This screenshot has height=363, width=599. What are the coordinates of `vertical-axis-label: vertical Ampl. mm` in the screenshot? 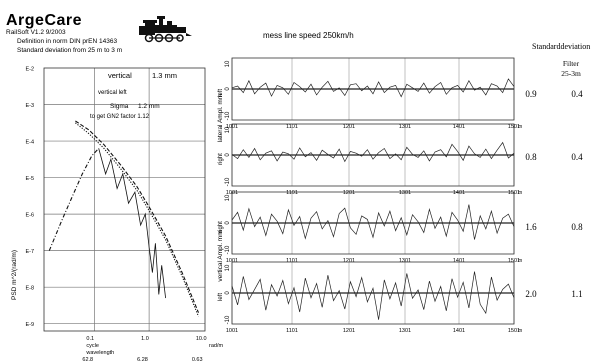 It's located at (220, 255).